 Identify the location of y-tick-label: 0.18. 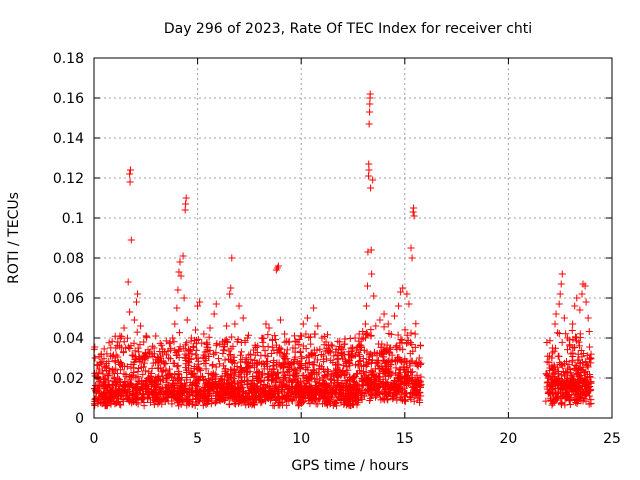
(68, 59).